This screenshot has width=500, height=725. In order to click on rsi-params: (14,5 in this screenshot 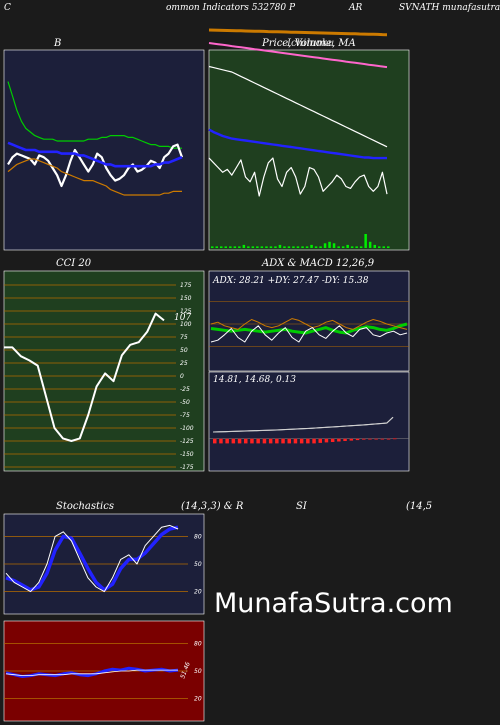, I will do `click(419, 506)`.